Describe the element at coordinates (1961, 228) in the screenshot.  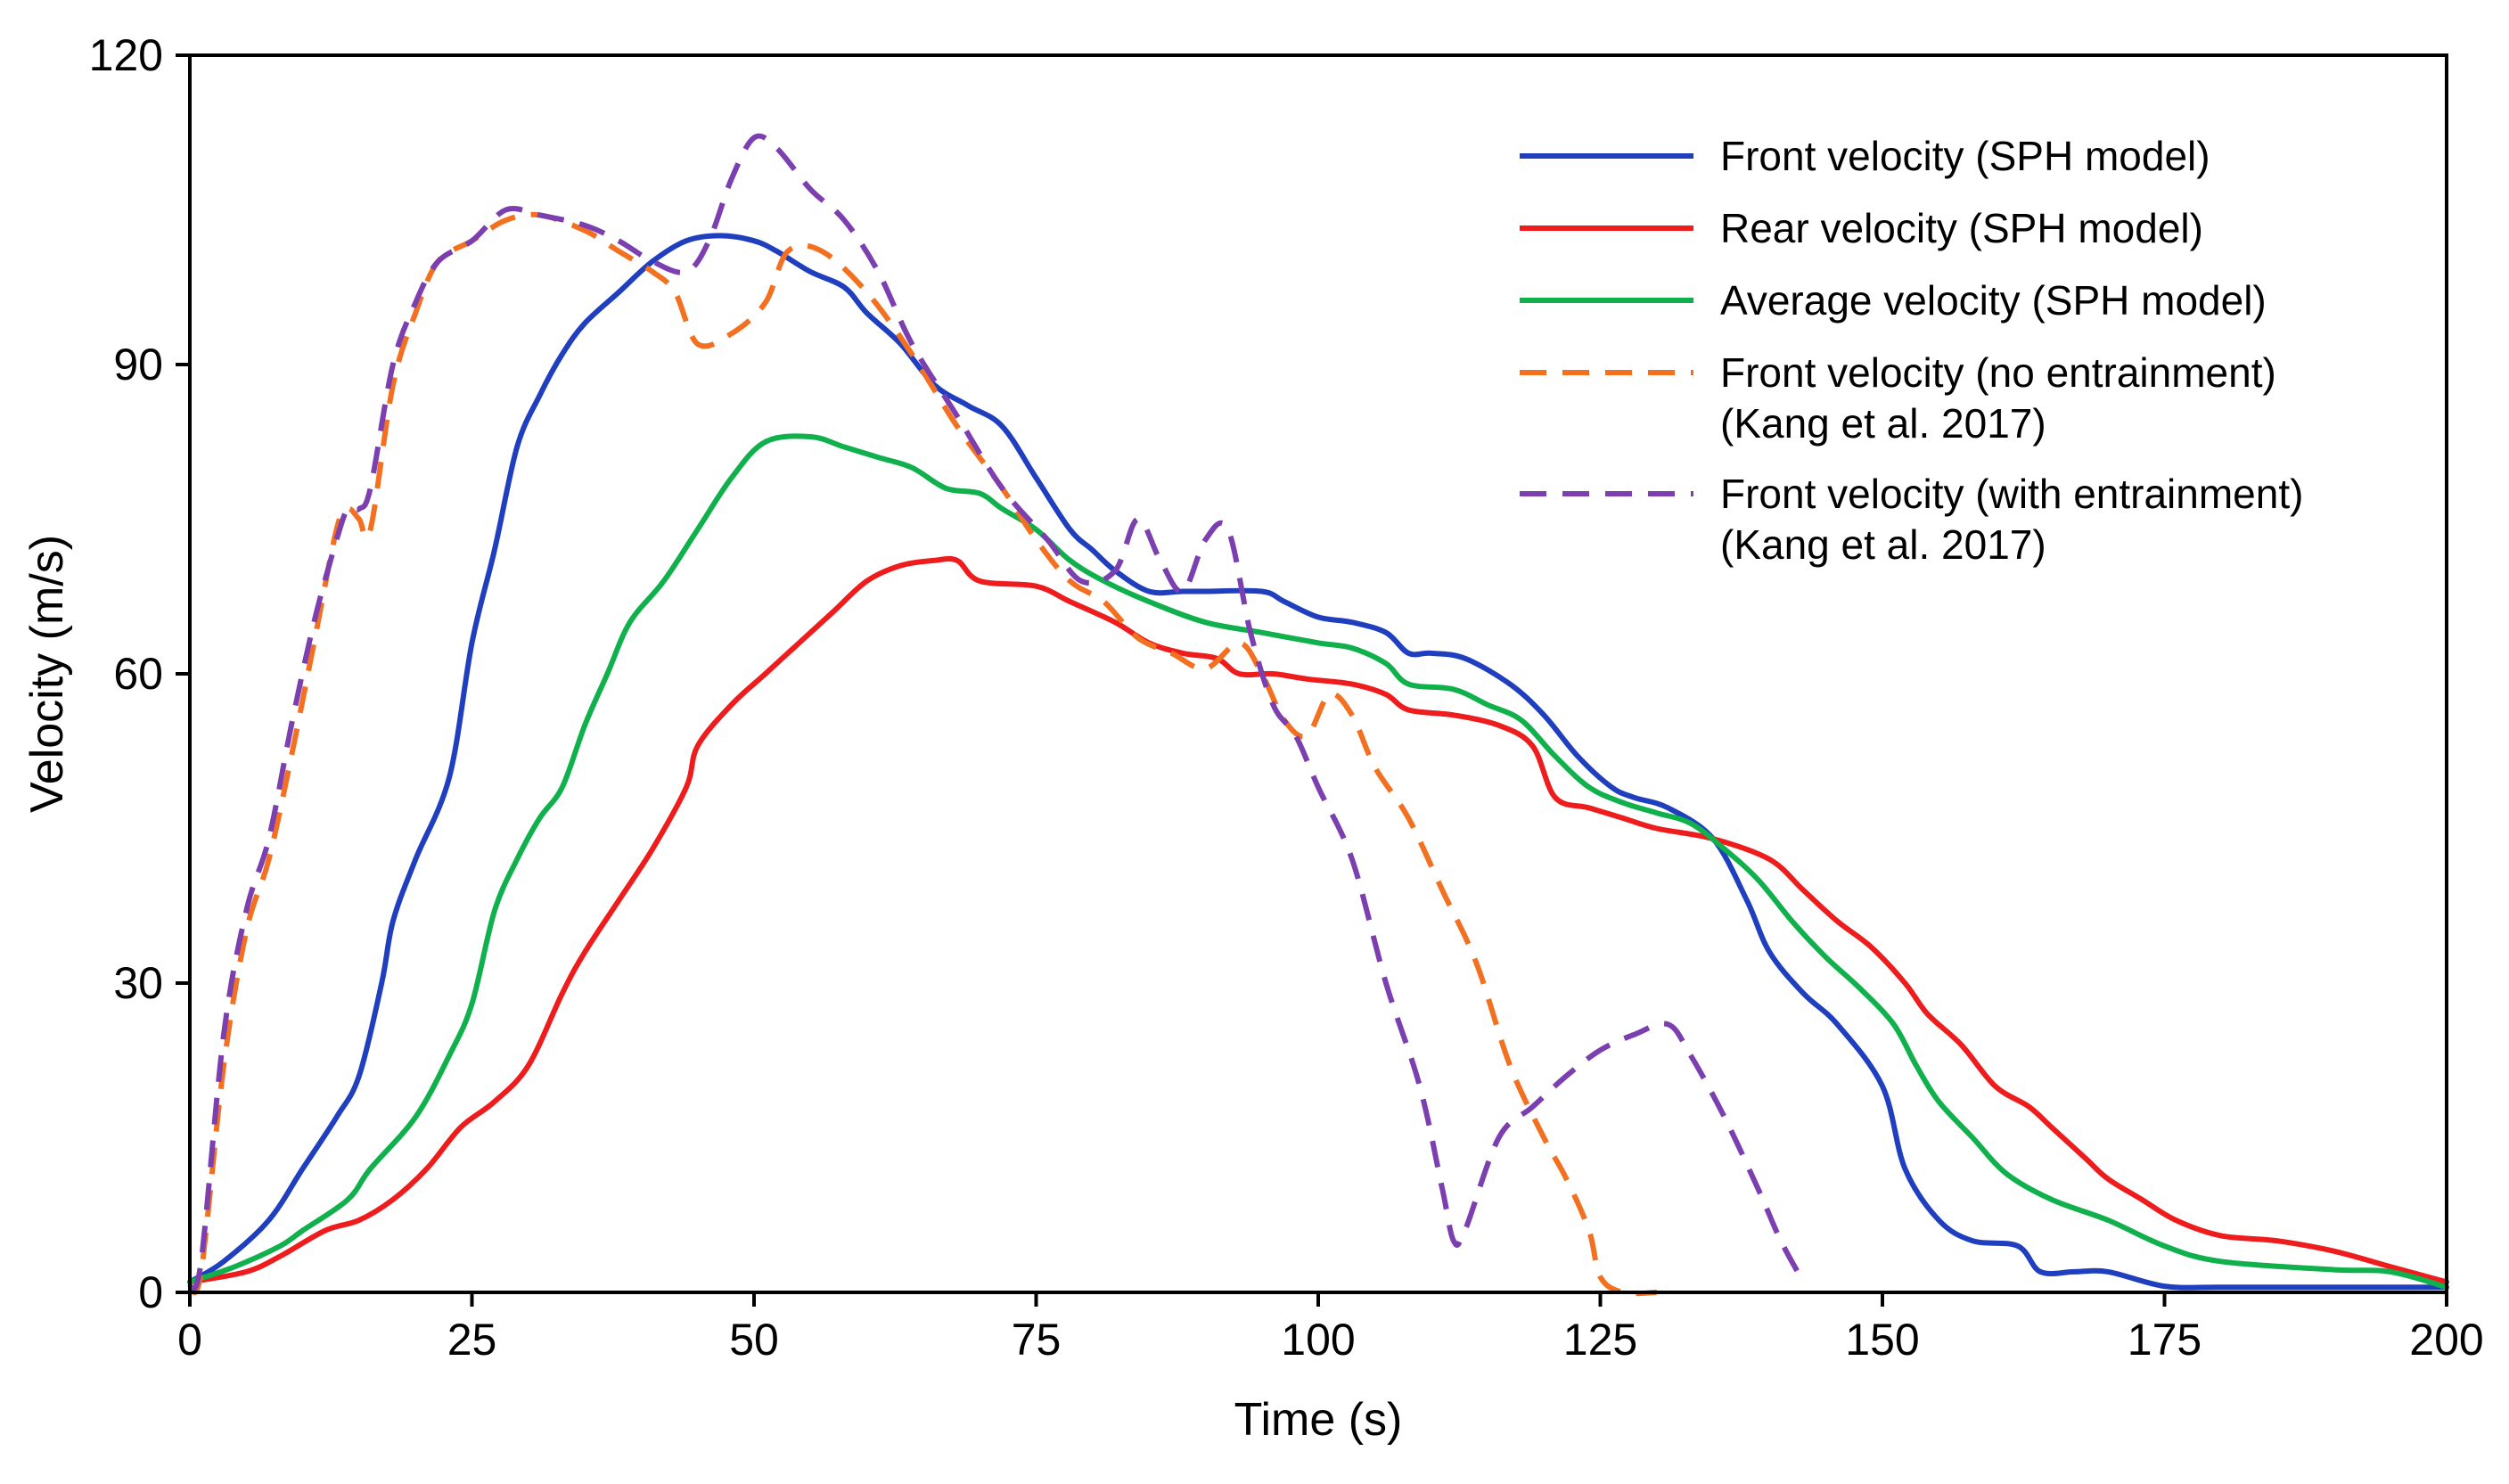
I see `legend-label: Rear velocity (SPH model)` at that location.